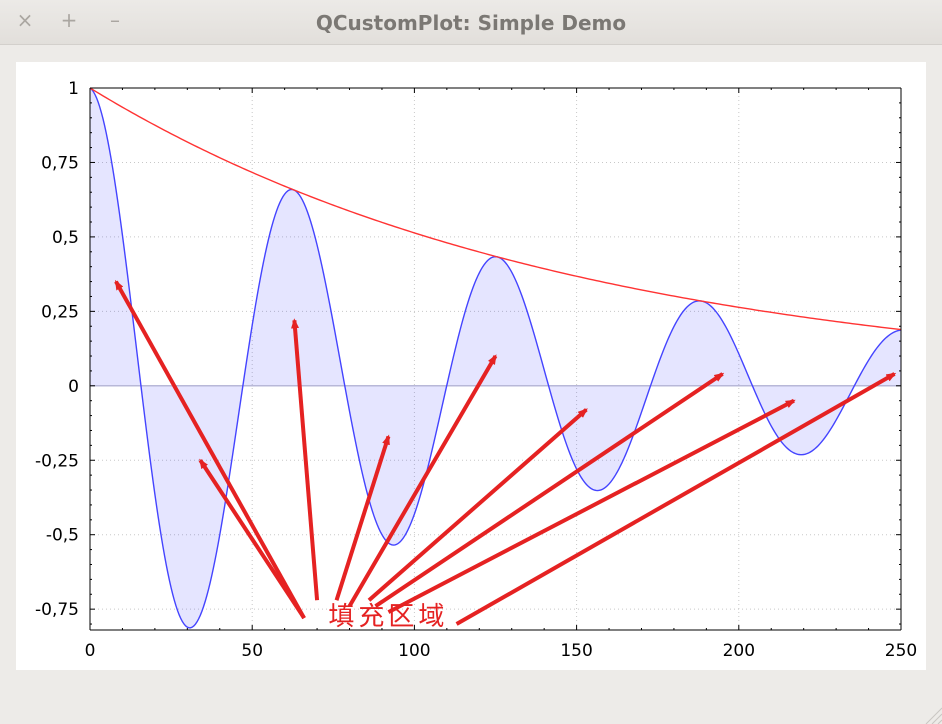 The image size is (942, 724). I want to click on y-tick-label: 0, so click(73, 387).